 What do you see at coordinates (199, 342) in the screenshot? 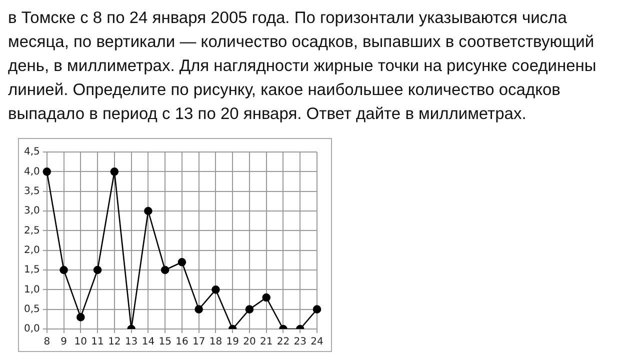
I see `x-tick-label: 17` at bounding box center [199, 342].